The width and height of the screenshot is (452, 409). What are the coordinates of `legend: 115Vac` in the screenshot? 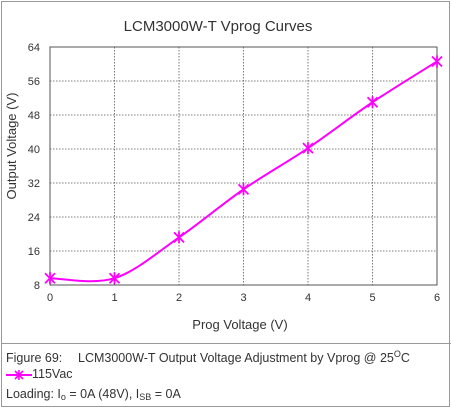 It's located at (39, 374).